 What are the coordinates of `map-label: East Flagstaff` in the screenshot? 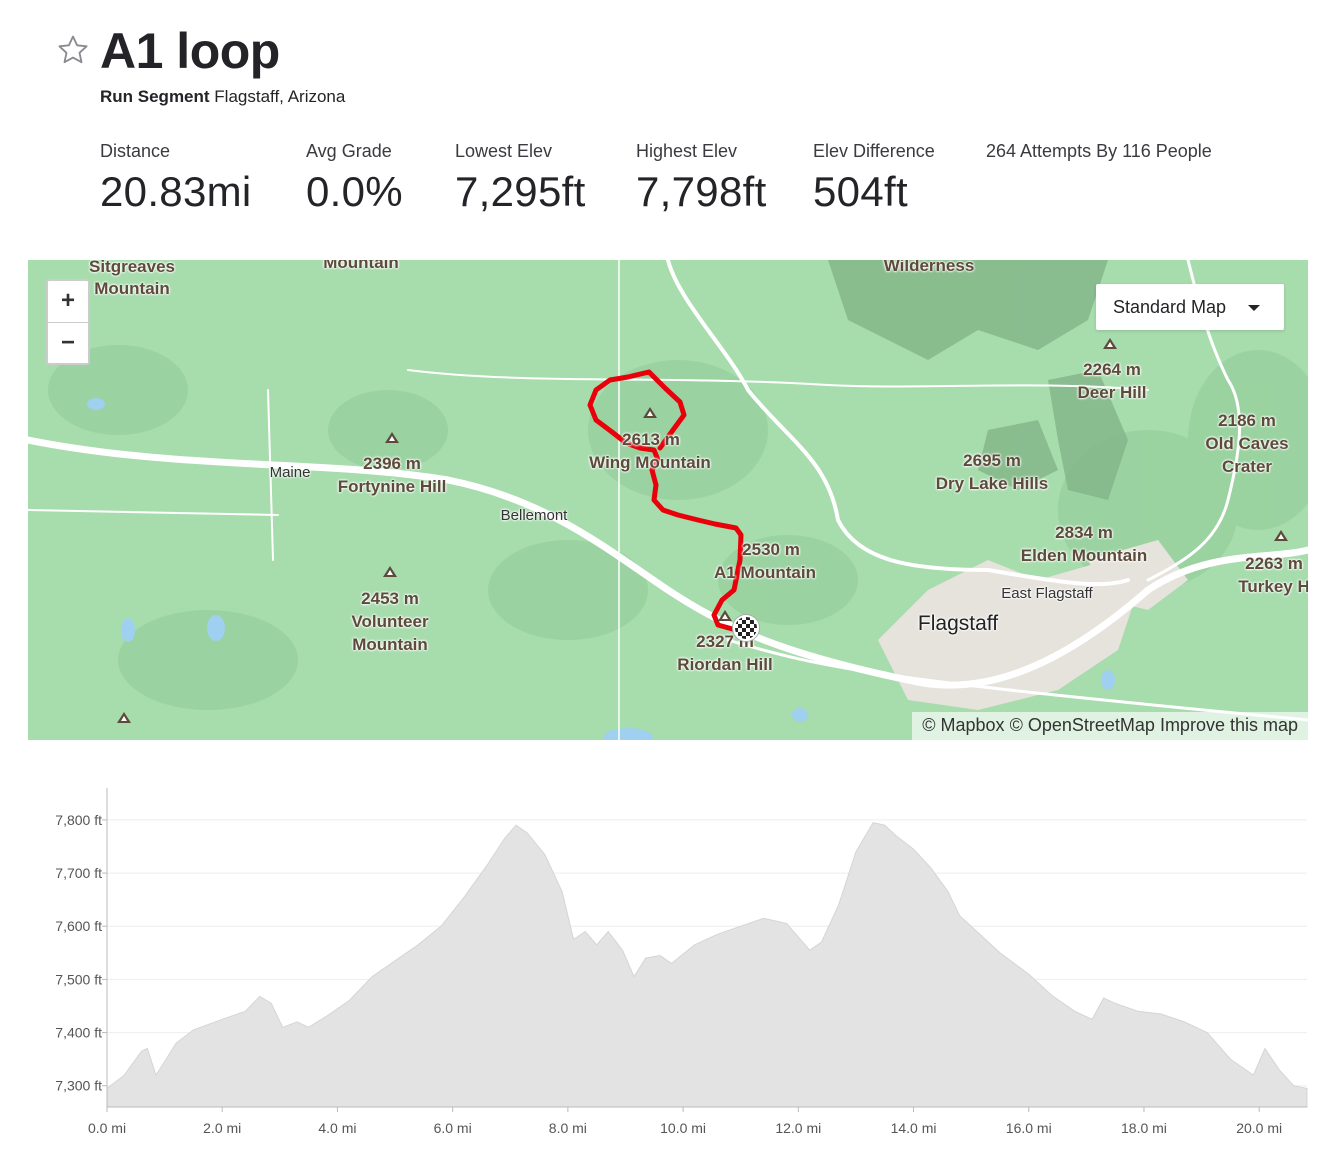 It's located at (1047, 593).